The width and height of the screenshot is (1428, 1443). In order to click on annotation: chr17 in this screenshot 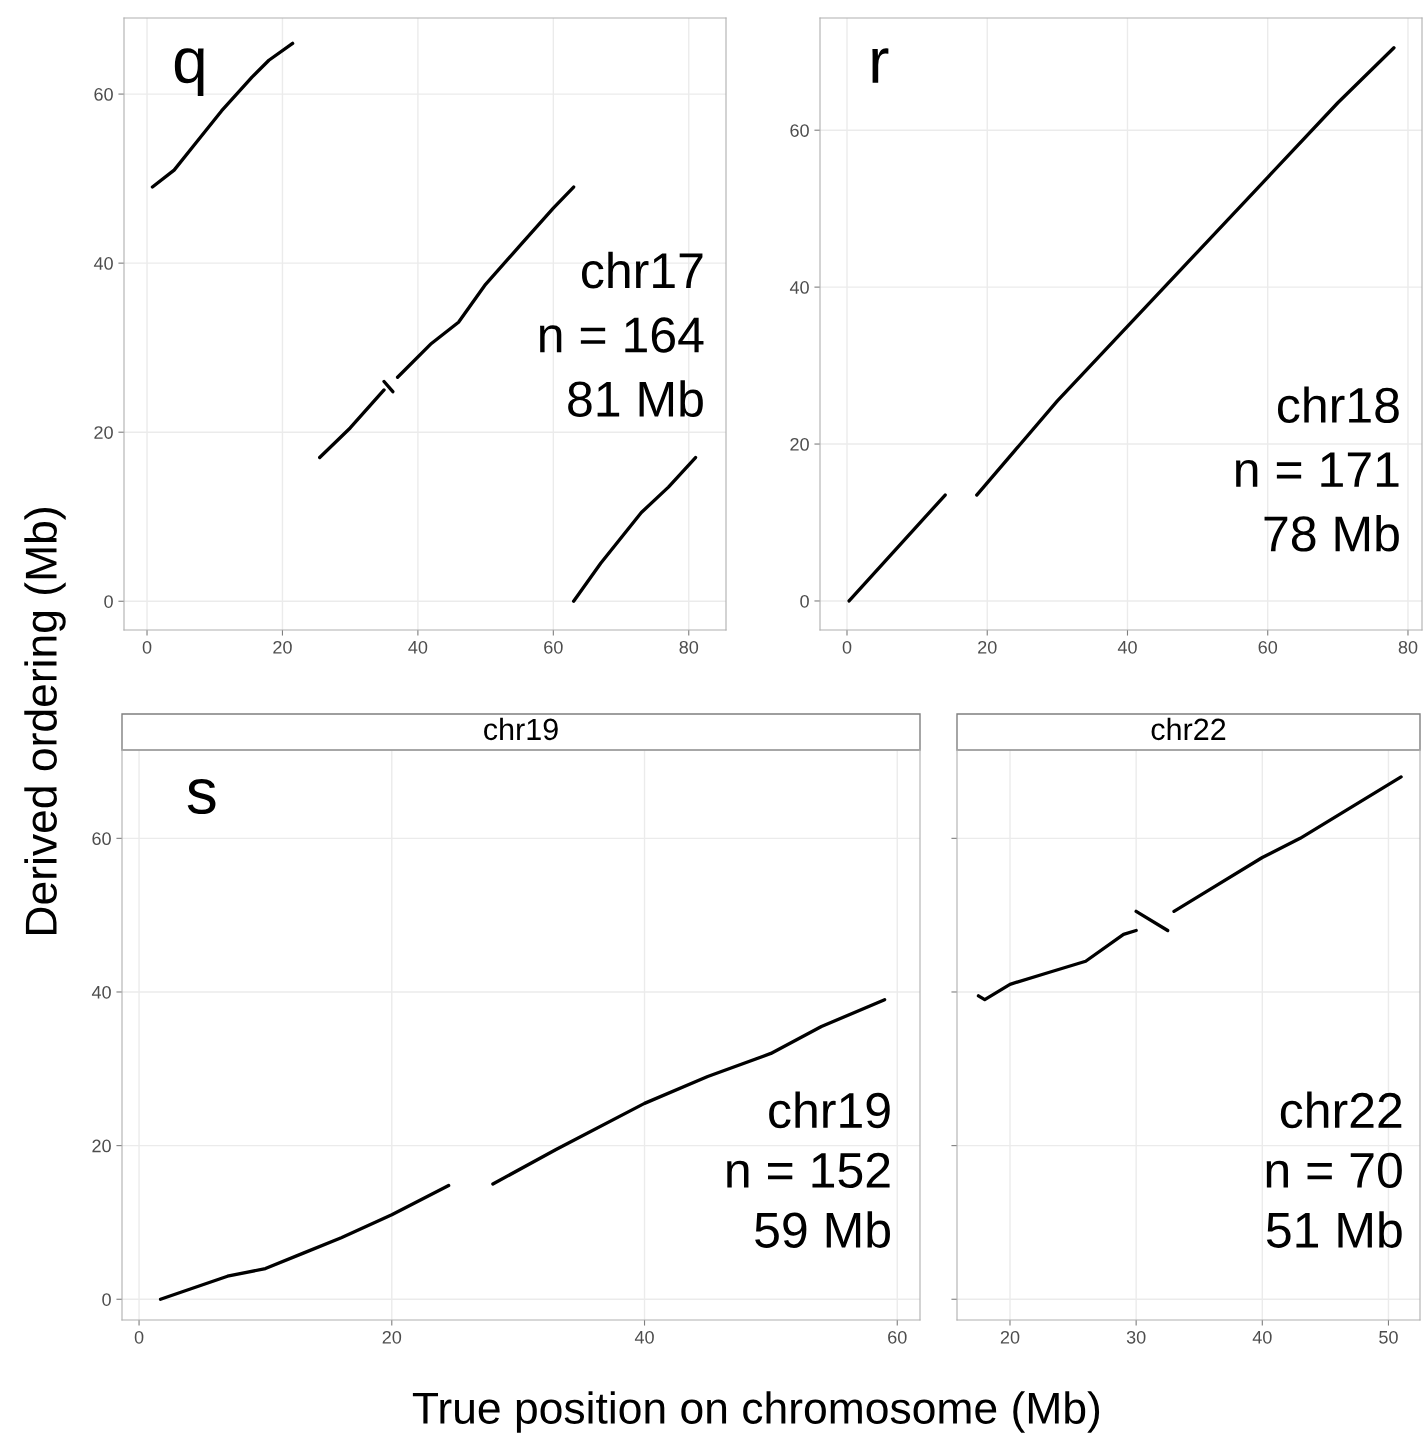, I will do `click(642, 270)`.